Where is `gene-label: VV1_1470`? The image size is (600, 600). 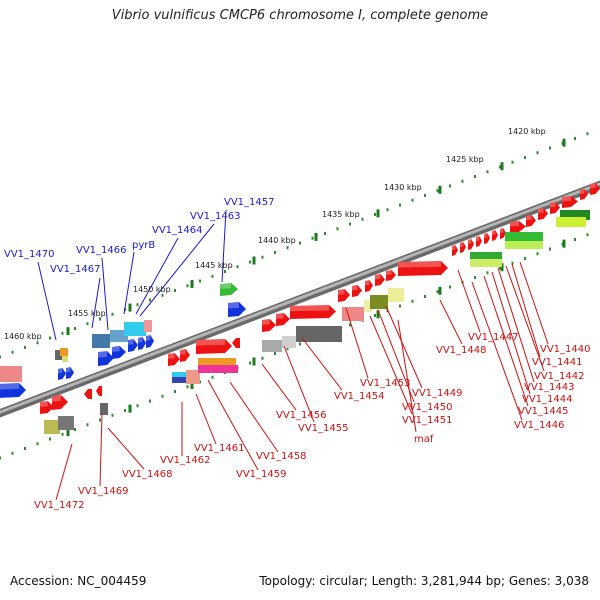 gene-label: VV1_1470 is located at coordinates (29, 254).